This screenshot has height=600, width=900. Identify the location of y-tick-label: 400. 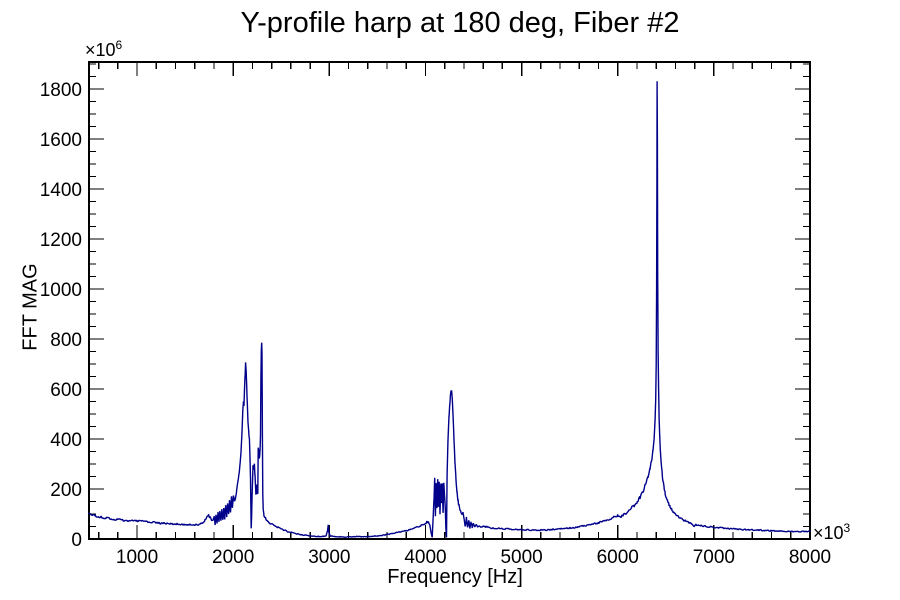
(66, 440).